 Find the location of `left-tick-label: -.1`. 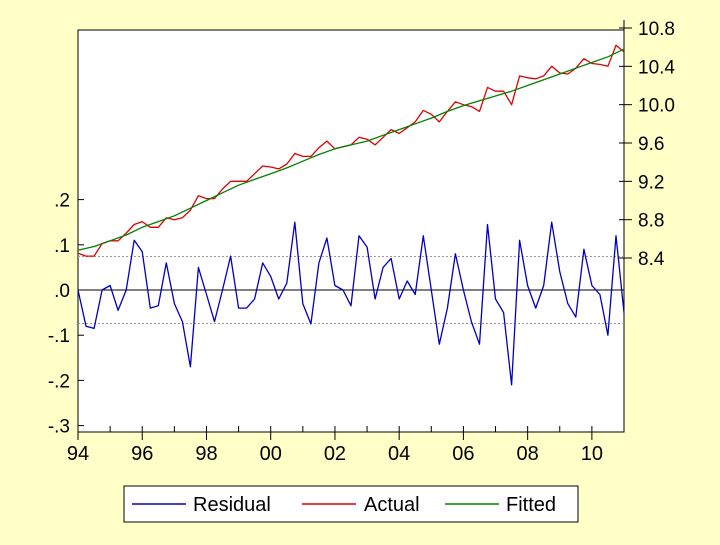

left-tick-label: -.1 is located at coordinates (59, 336).